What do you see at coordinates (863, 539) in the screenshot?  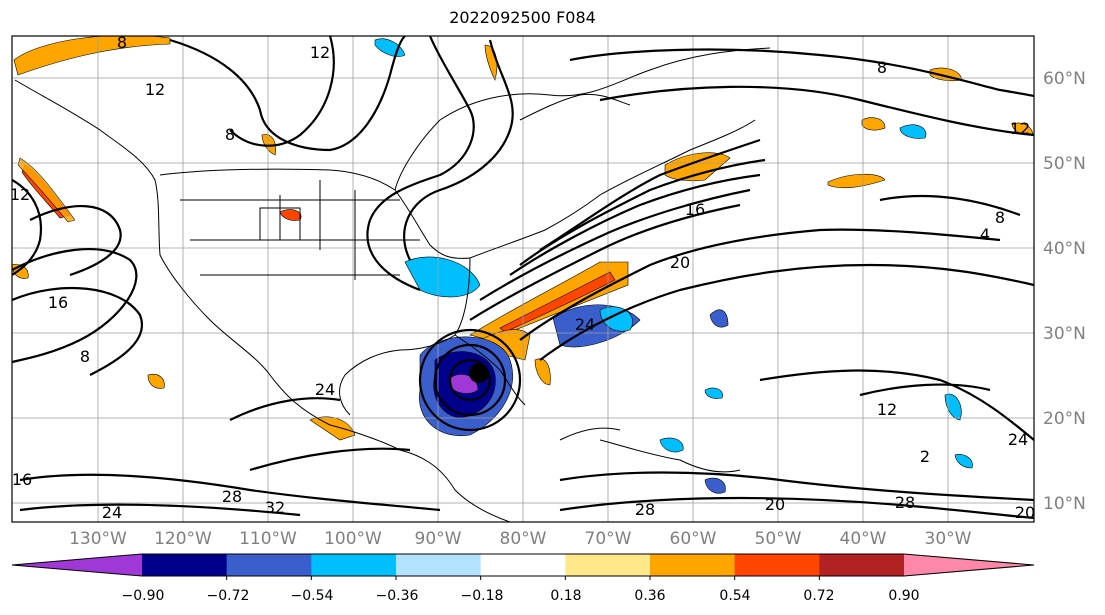 I see `lon-label: 40°W` at bounding box center [863, 539].